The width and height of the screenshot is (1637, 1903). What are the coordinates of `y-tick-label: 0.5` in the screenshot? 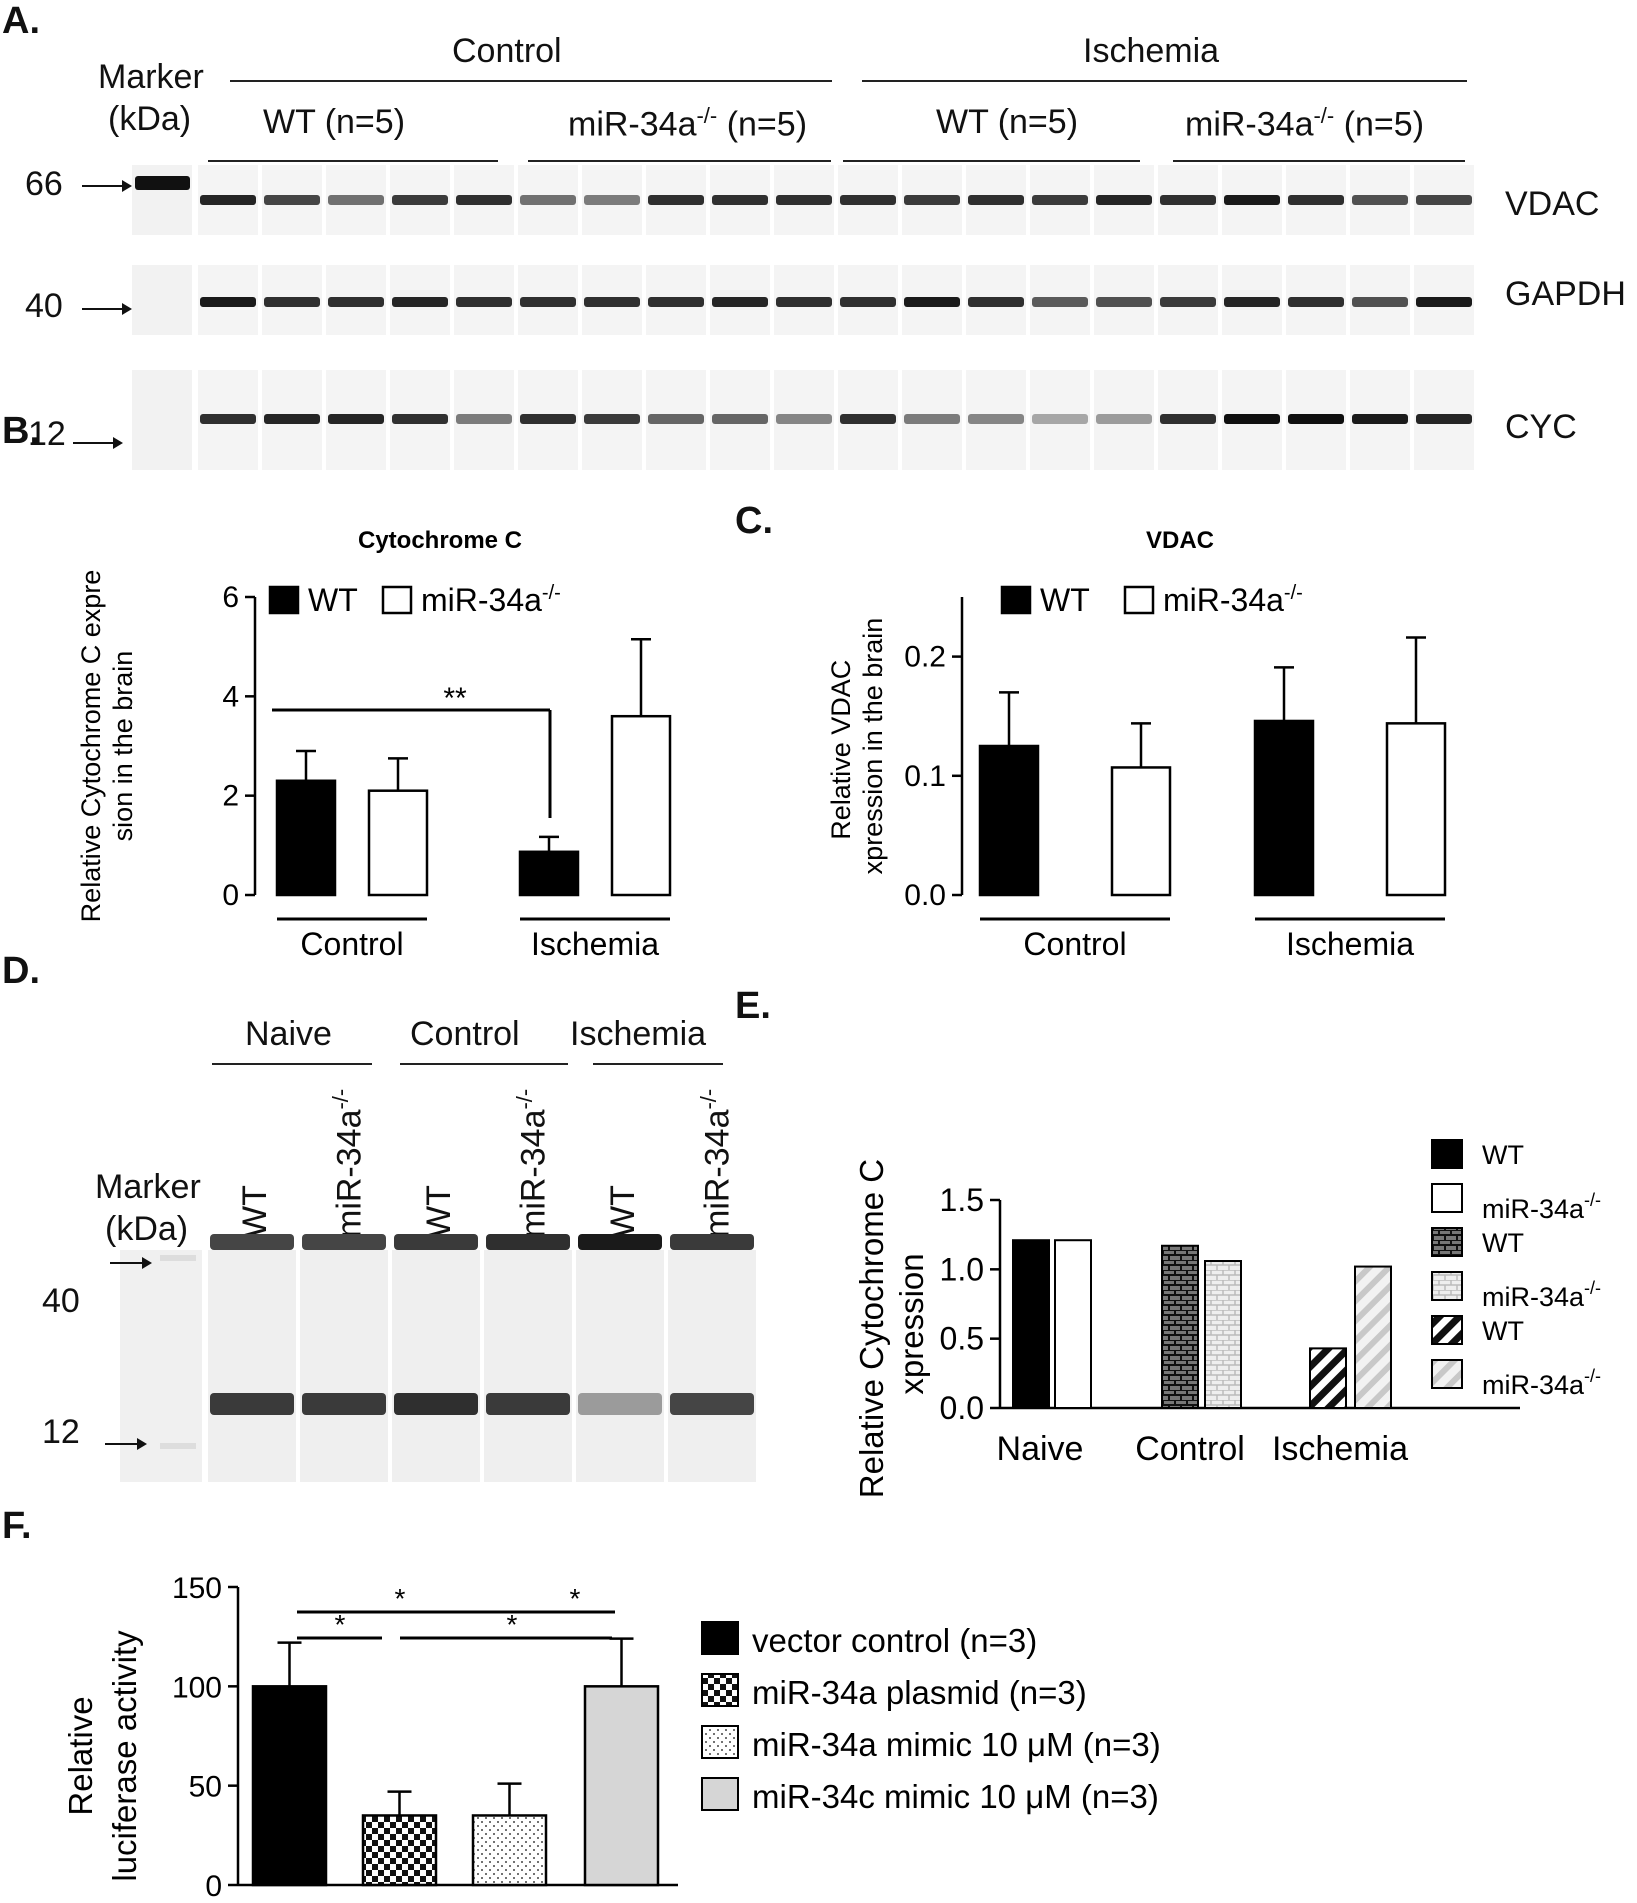 It's located at (962, 1339).